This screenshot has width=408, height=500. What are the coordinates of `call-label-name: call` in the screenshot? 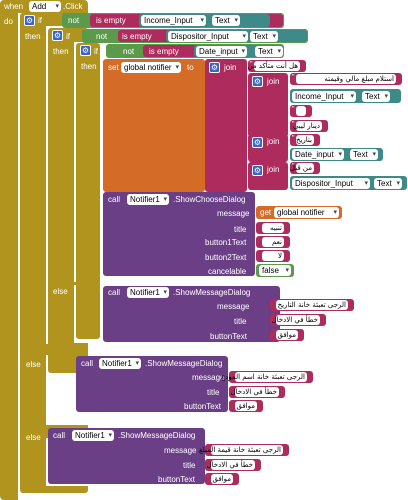 It's located at (87, 363).